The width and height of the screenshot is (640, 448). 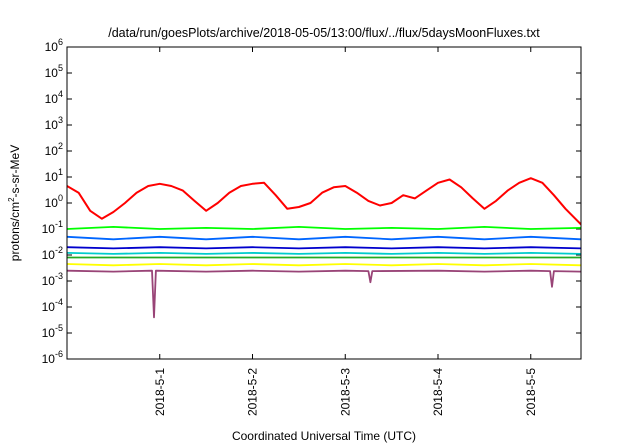 I want to click on x-tick-label: 2018-5-3, so click(x=345, y=392).